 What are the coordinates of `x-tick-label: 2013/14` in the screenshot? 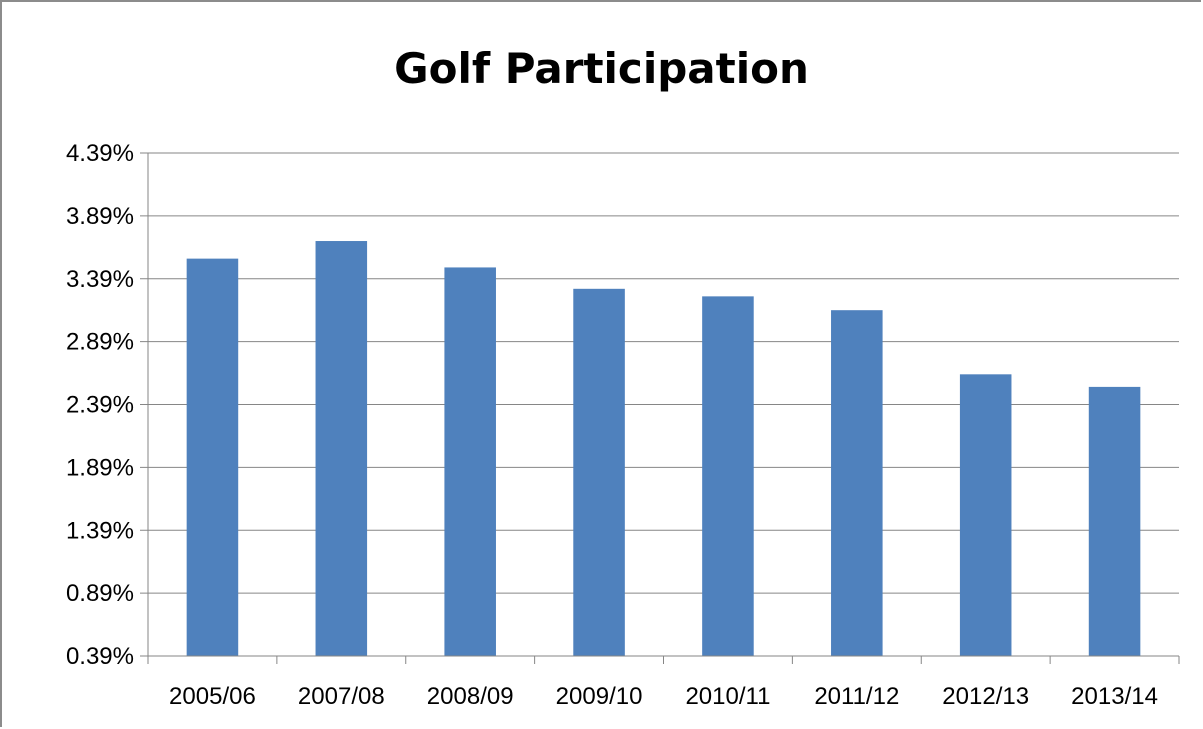 It's located at (1114, 696).